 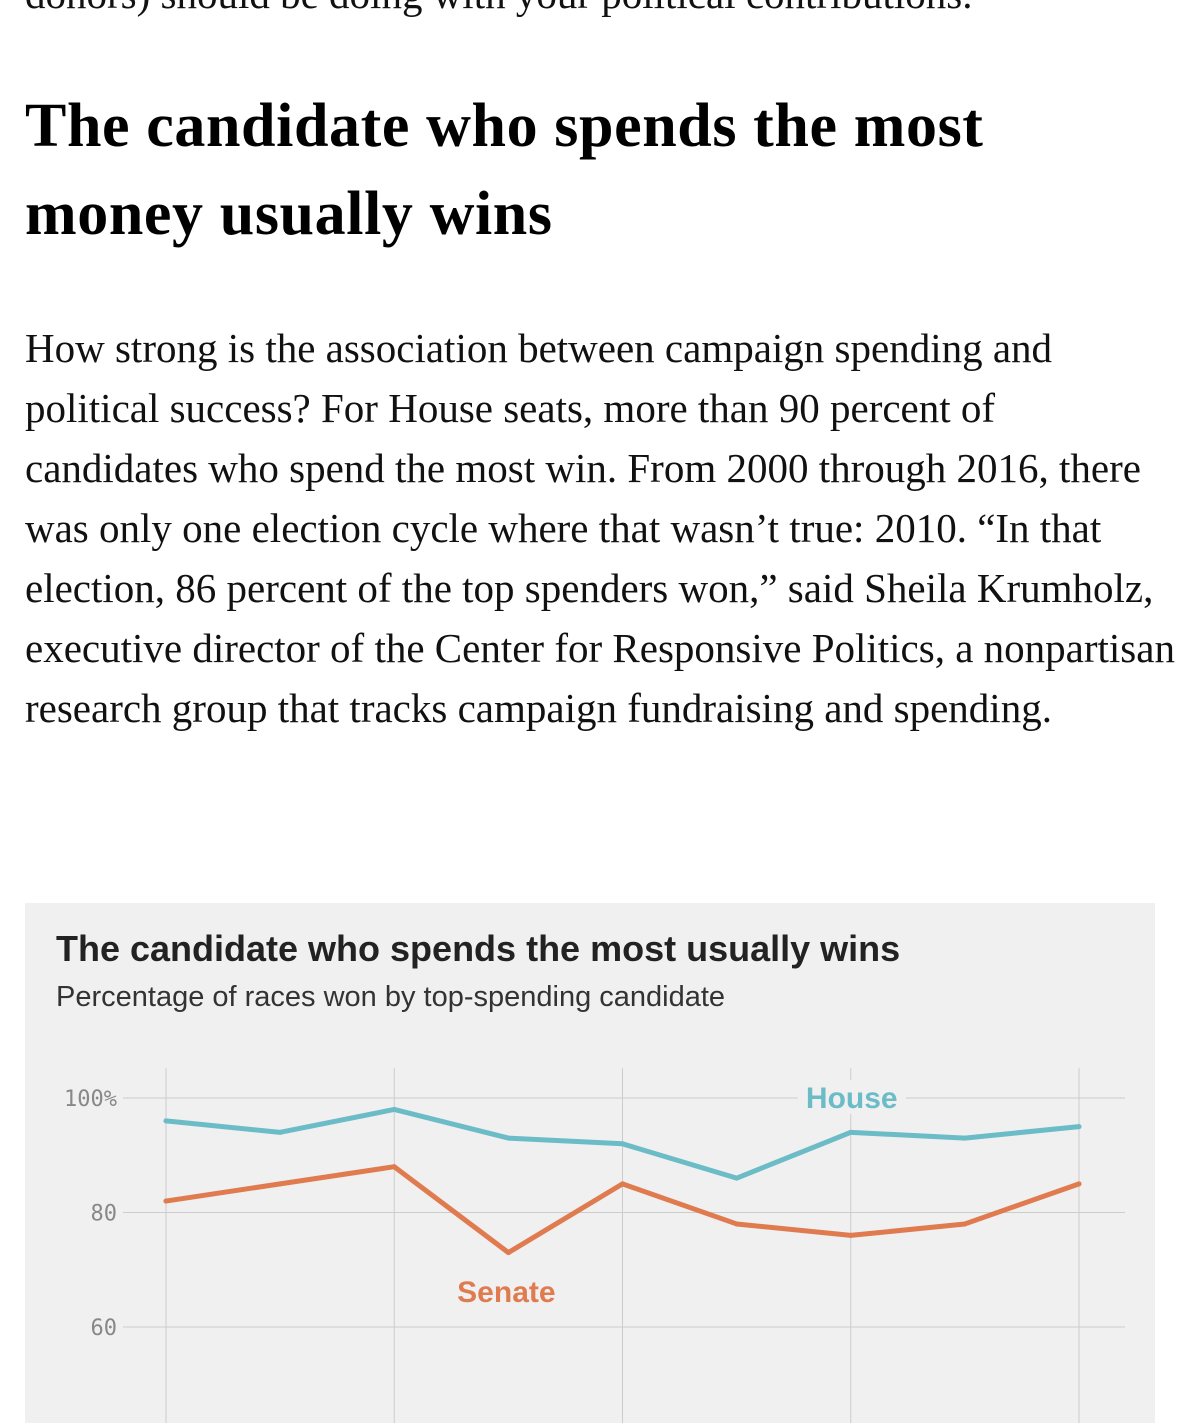 What do you see at coordinates (104, 1214) in the screenshot?
I see `y-tick-label: 80` at bounding box center [104, 1214].